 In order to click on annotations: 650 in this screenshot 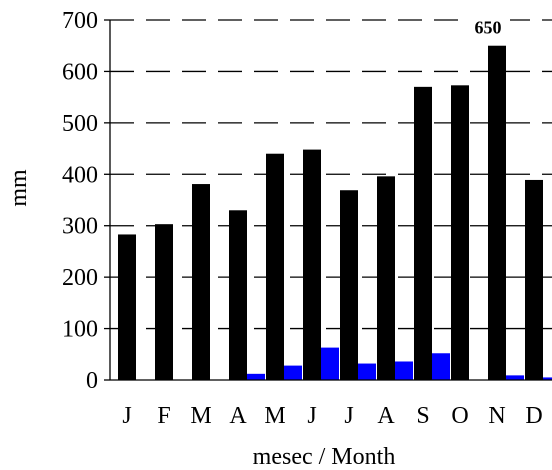, I will do `click(488, 27)`.